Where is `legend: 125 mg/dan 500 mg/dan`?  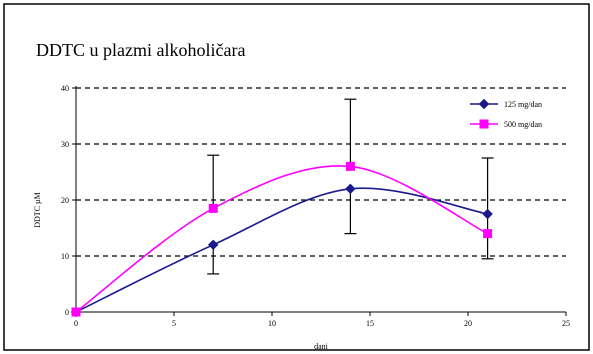 legend: 125 mg/dan 500 mg/dan is located at coordinates (506, 113).